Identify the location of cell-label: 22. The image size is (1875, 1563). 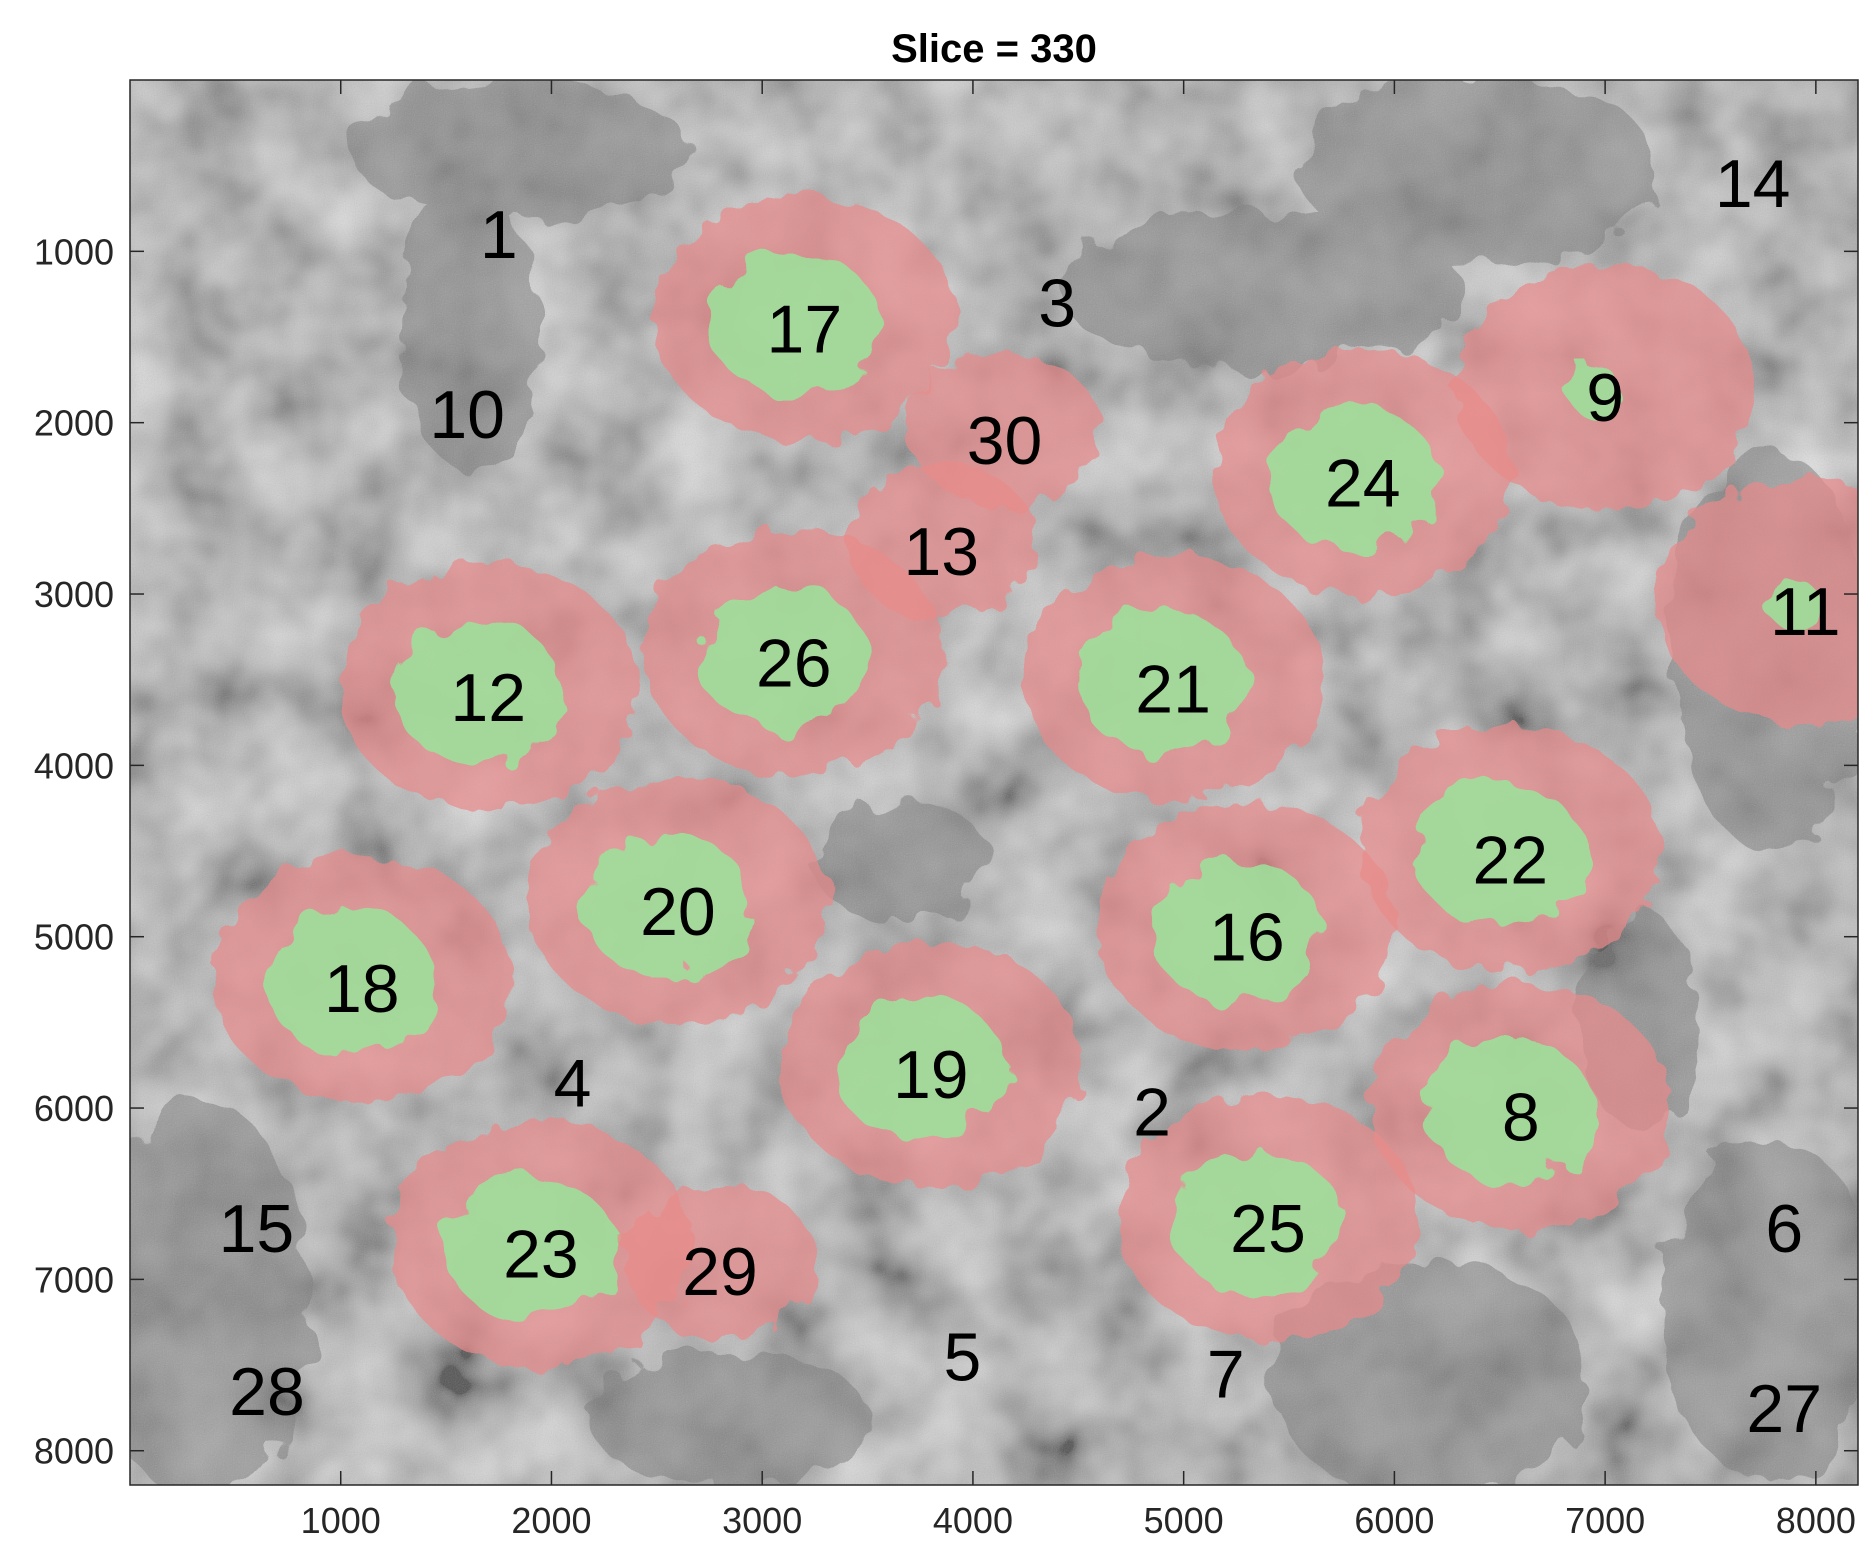
(1510, 861).